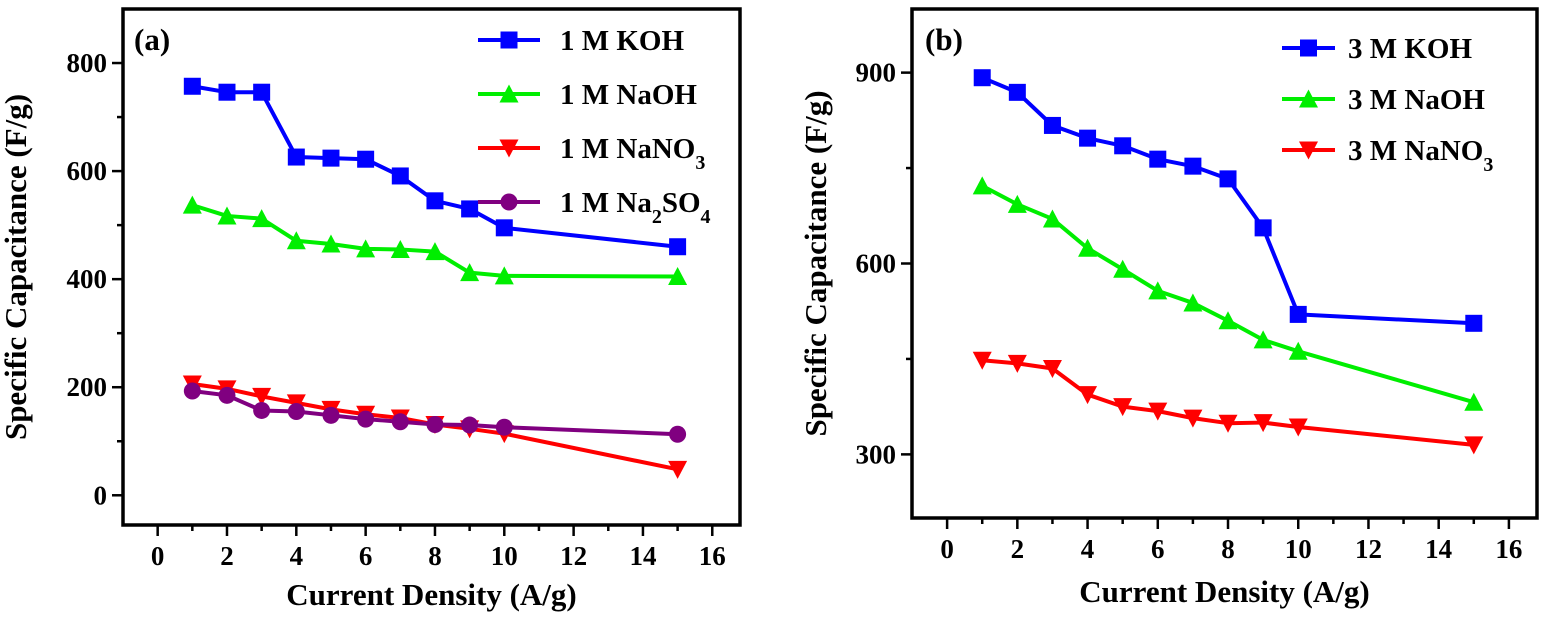 The height and width of the screenshot is (618, 1550). What do you see at coordinates (1383, 100) in the screenshot?
I see `legend-entry: 3 M NaOH` at bounding box center [1383, 100].